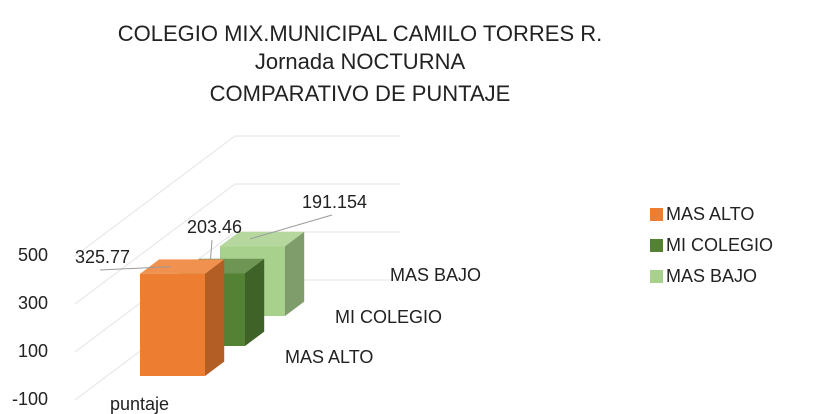 The image size is (814, 414). Describe the element at coordinates (33, 255) in the screenshot. I see `y-tick-label: 500` at that location.